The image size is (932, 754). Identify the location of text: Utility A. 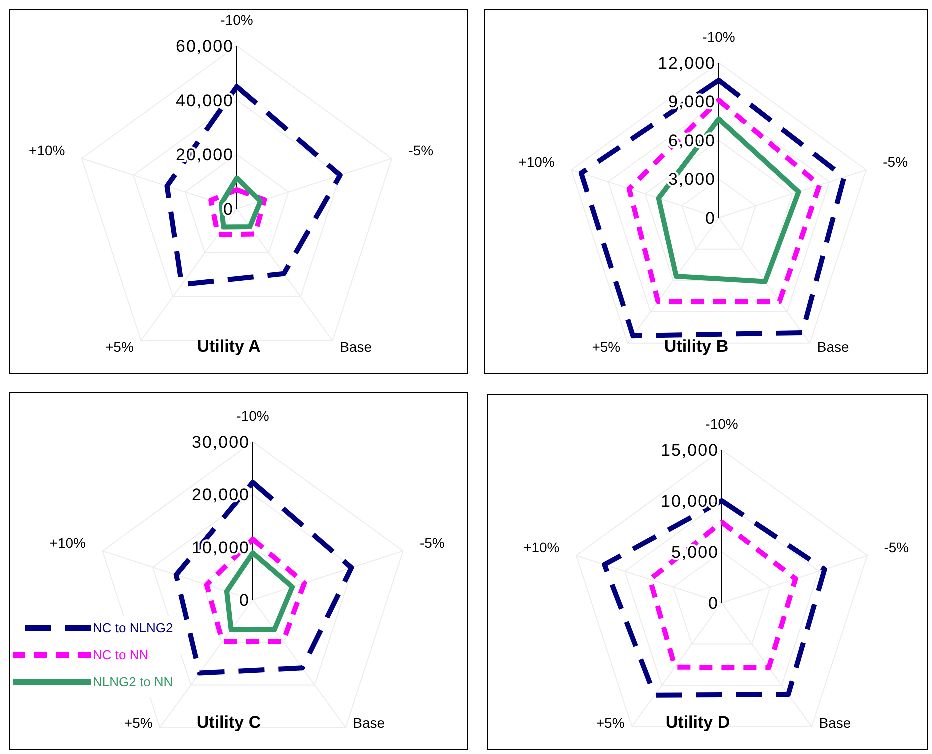
(229, 346).